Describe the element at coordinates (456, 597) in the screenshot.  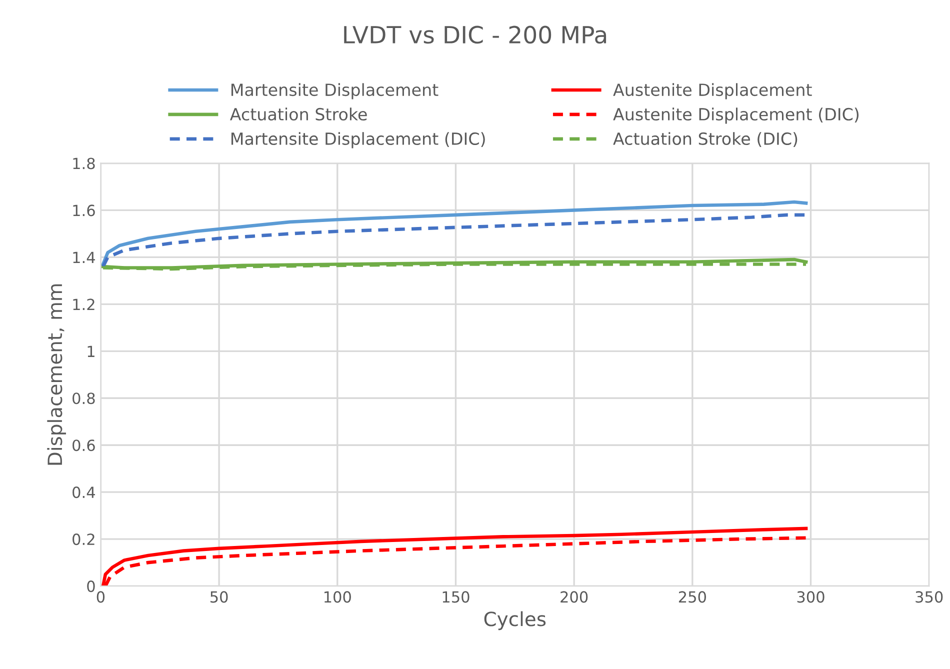
I see `x-tick-label: 150` at that location.